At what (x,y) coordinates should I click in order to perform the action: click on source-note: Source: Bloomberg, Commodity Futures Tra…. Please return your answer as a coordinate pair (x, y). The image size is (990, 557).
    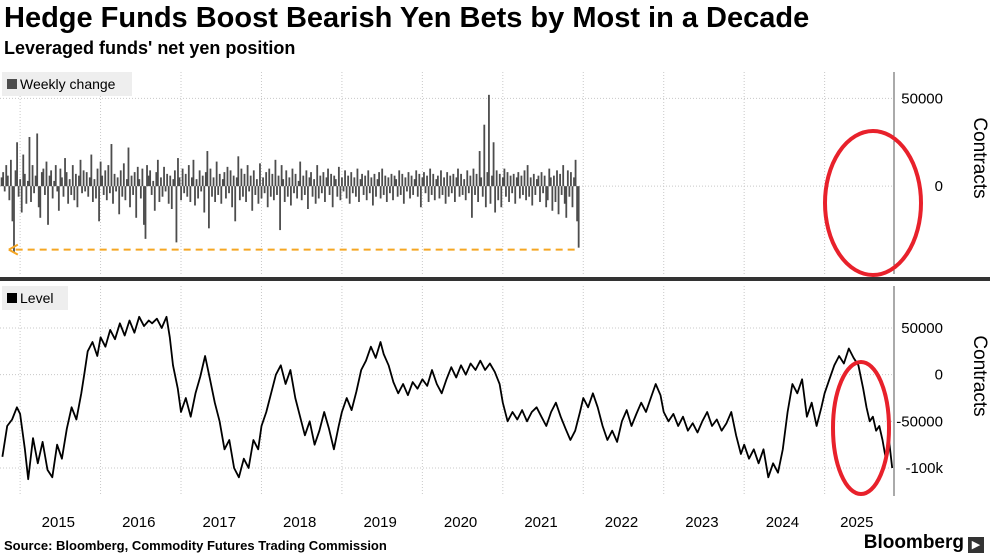
    Looking at the image, I should click on (195, 545).